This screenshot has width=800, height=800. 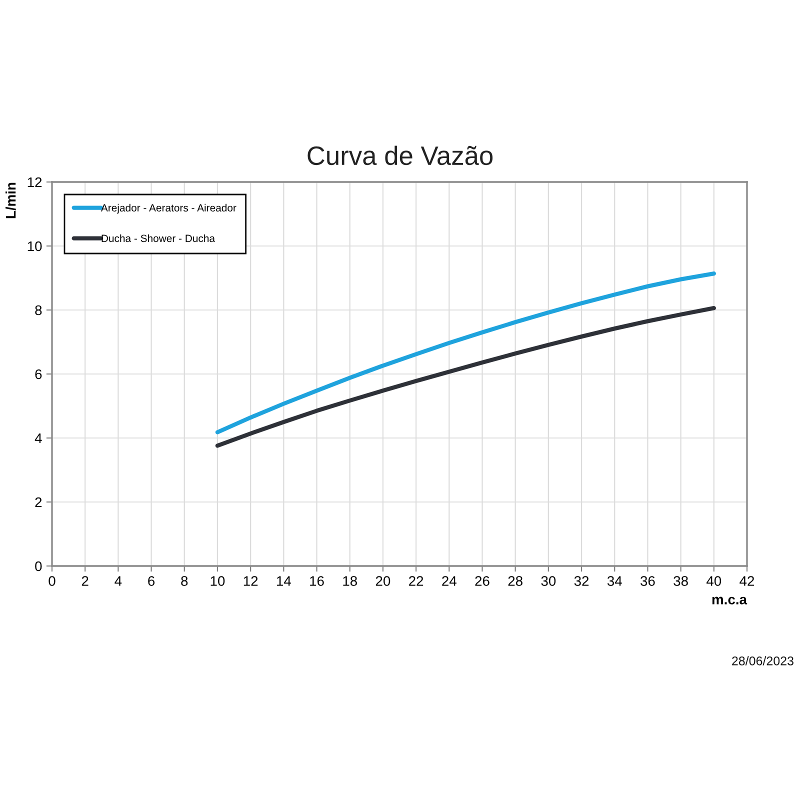 What do you see at coordinates (581, 581) in the screenshot?
I see `x-tick-label: 32` at bounding box center [581, 581].